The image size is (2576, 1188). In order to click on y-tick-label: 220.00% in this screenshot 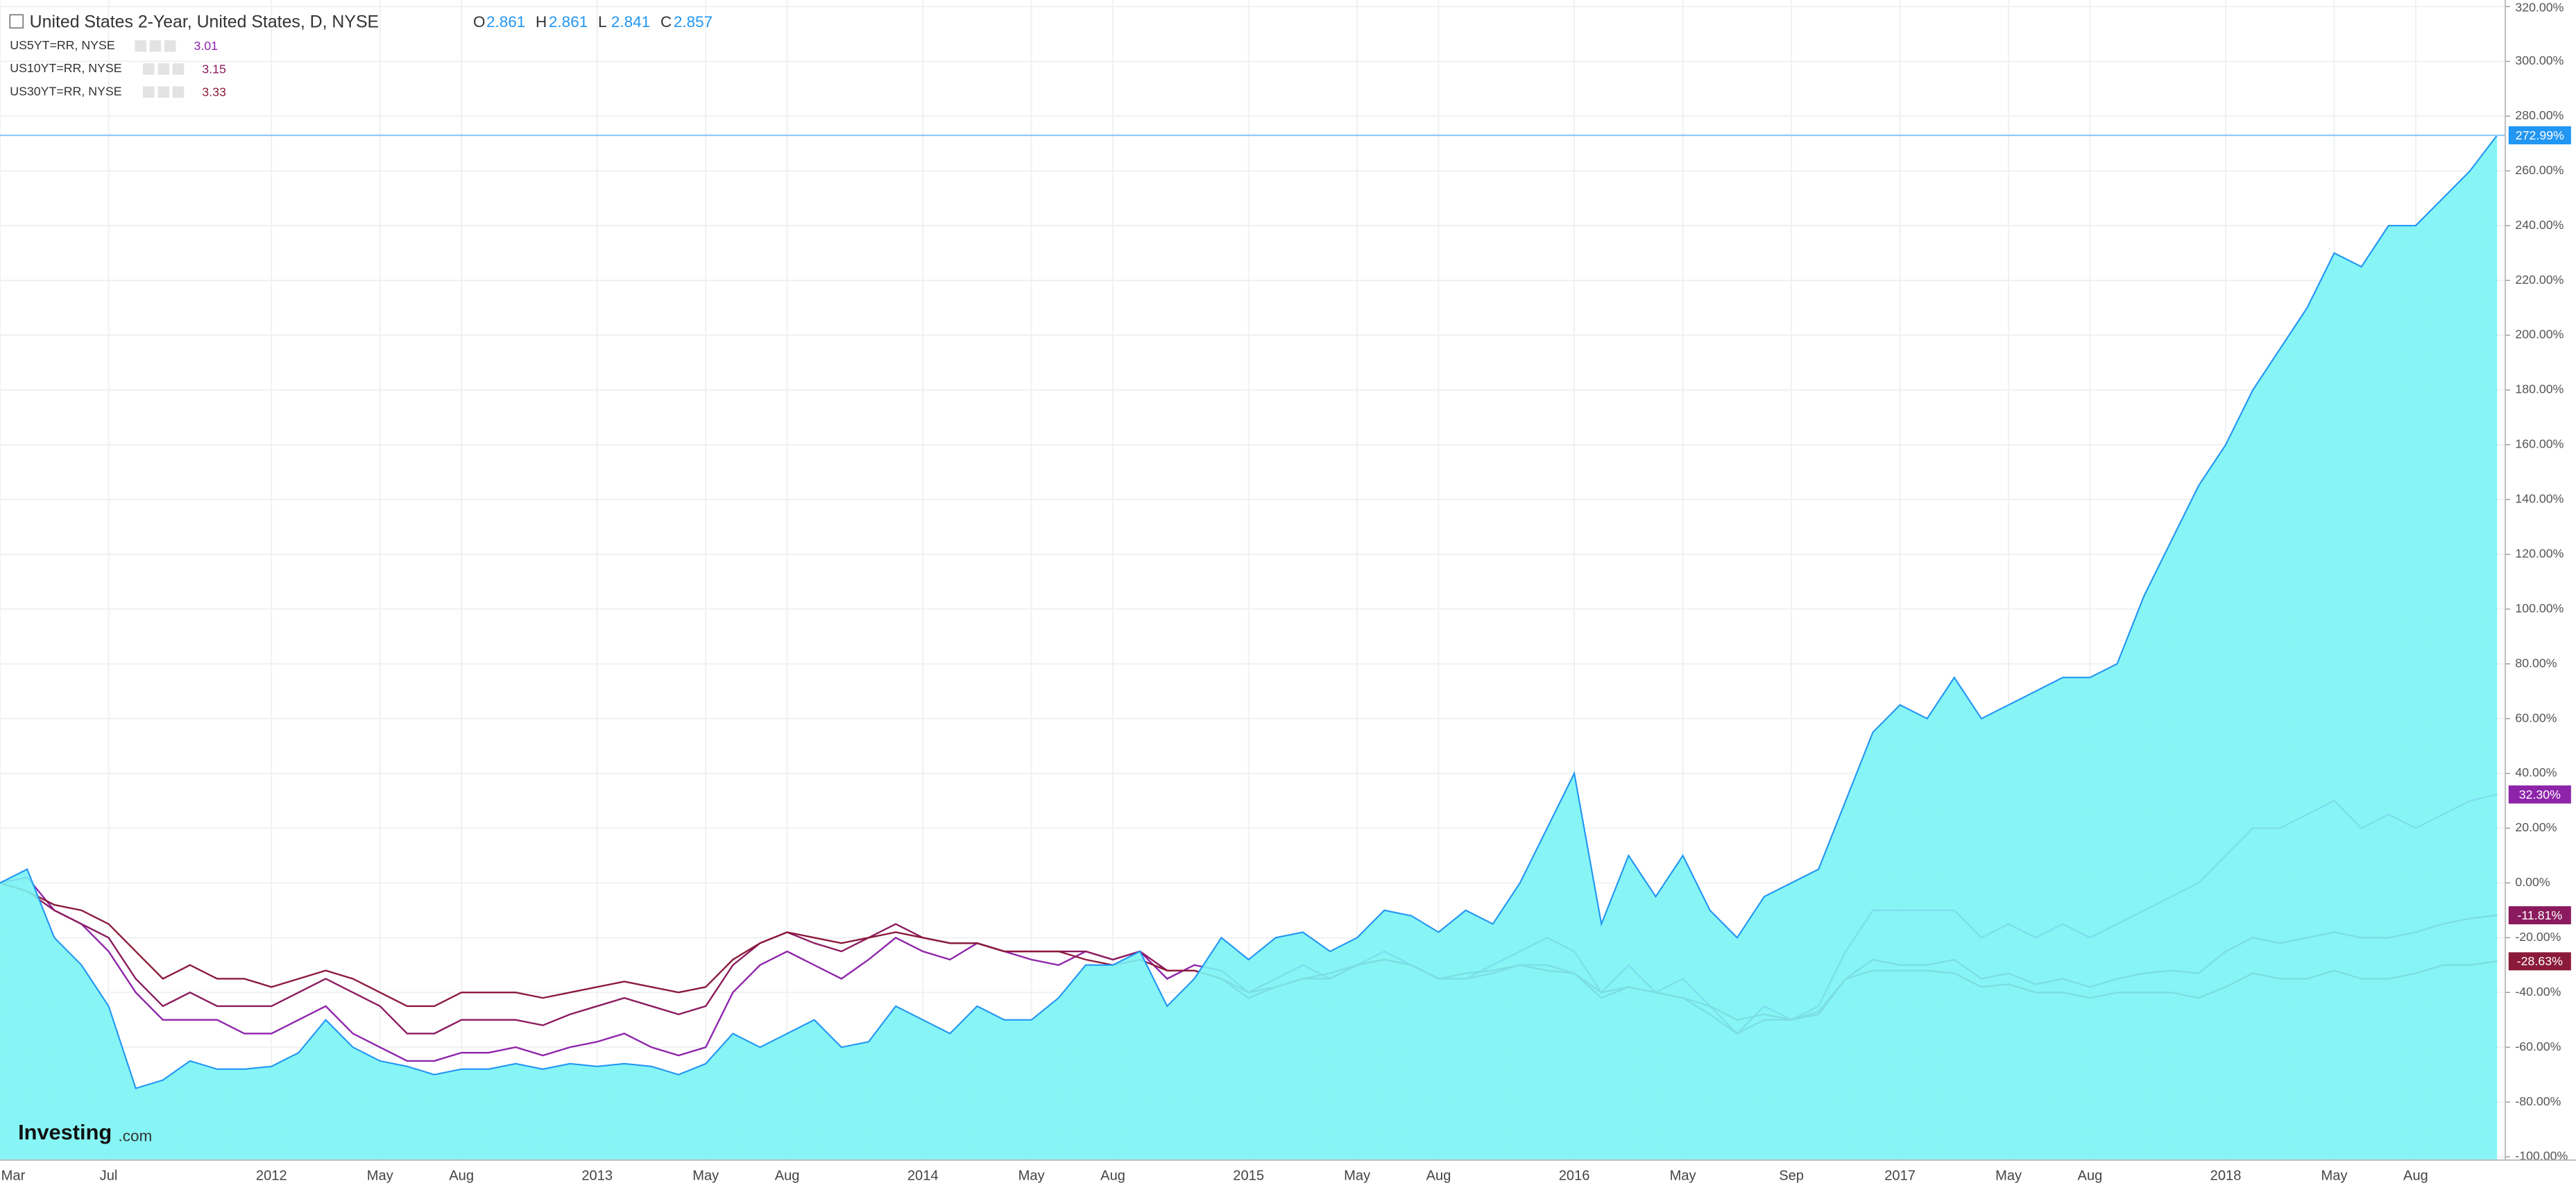, I will do `click(2539, 280)`.